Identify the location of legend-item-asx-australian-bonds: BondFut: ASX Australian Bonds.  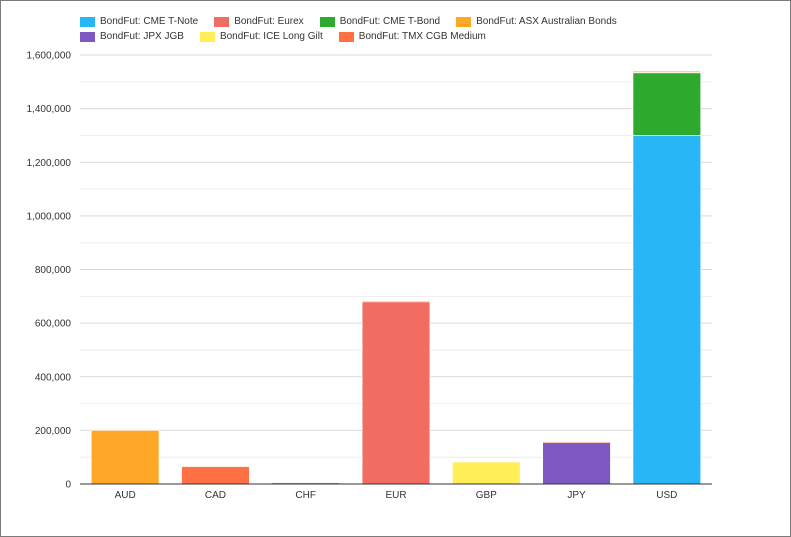
(536, 21).